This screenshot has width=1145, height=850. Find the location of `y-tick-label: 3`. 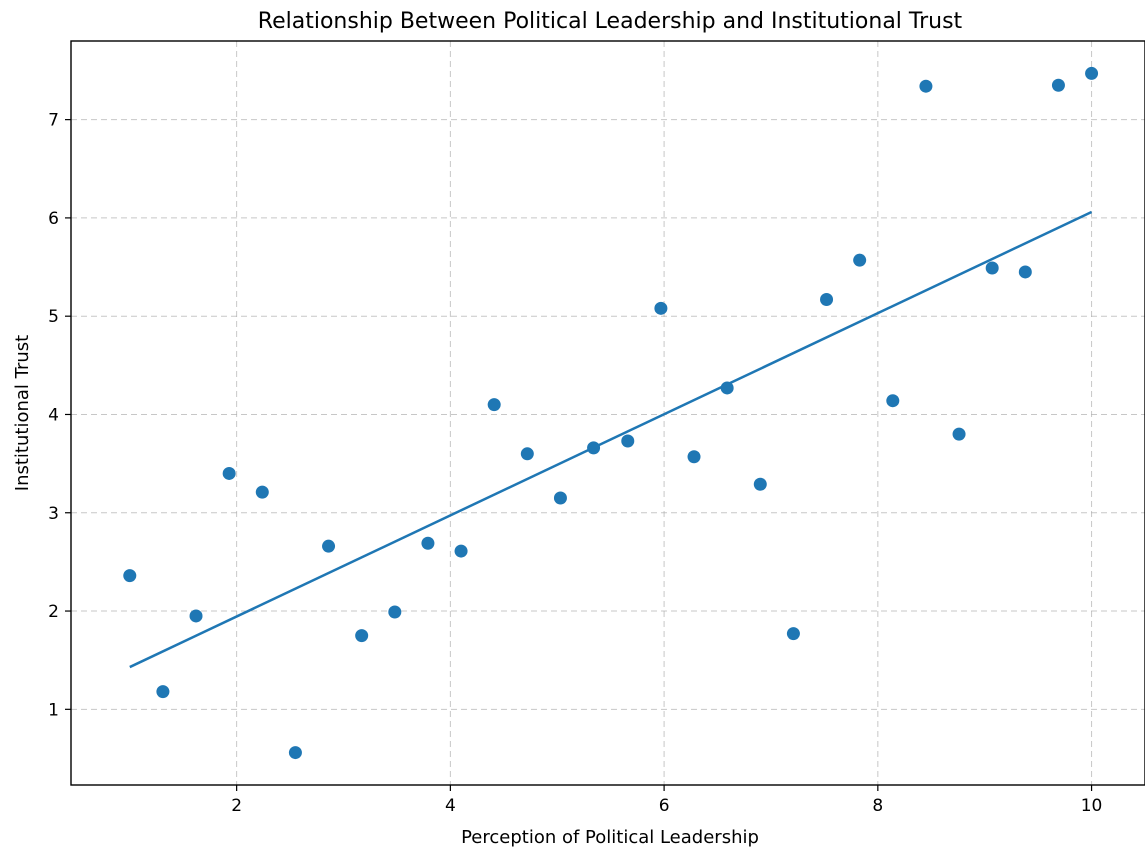

y-tick-label: 3 is located at coordinates (53, 514).